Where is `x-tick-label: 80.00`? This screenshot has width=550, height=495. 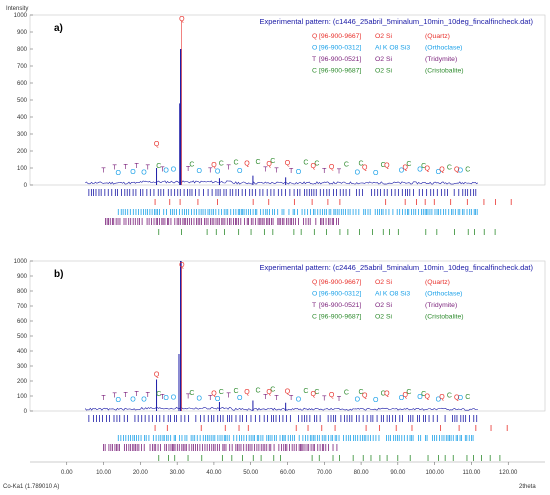
x-tick-label: 80.00 is located at coordinates (362, 473).